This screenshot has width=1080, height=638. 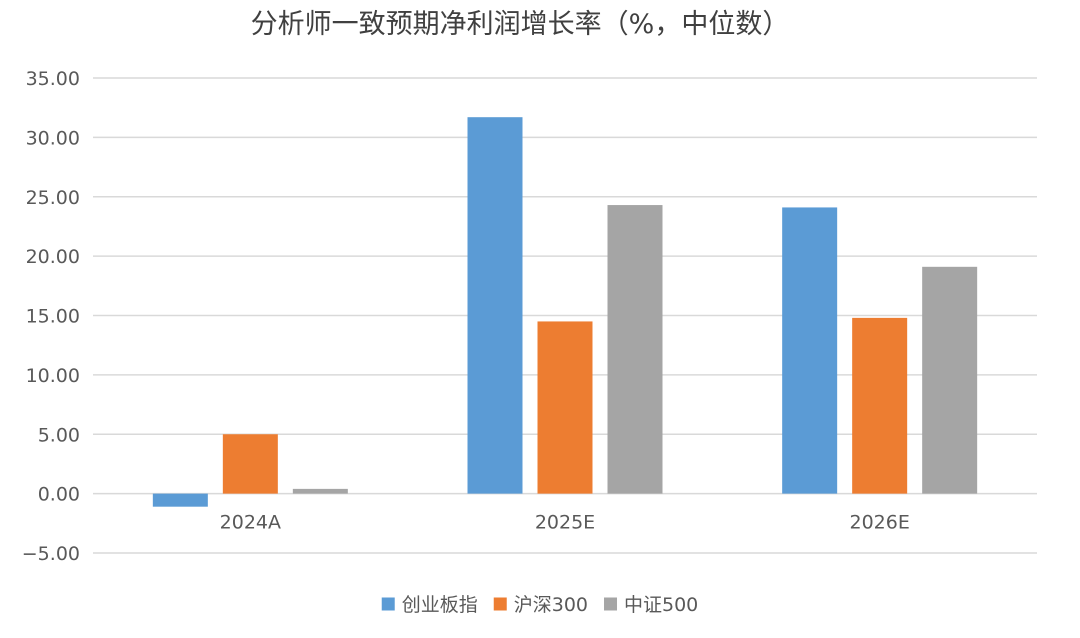 What do you see at coordinates (551, 605) in the screenshot?
I see `legend-label: 沪深300` at bounding box center [551, 605].